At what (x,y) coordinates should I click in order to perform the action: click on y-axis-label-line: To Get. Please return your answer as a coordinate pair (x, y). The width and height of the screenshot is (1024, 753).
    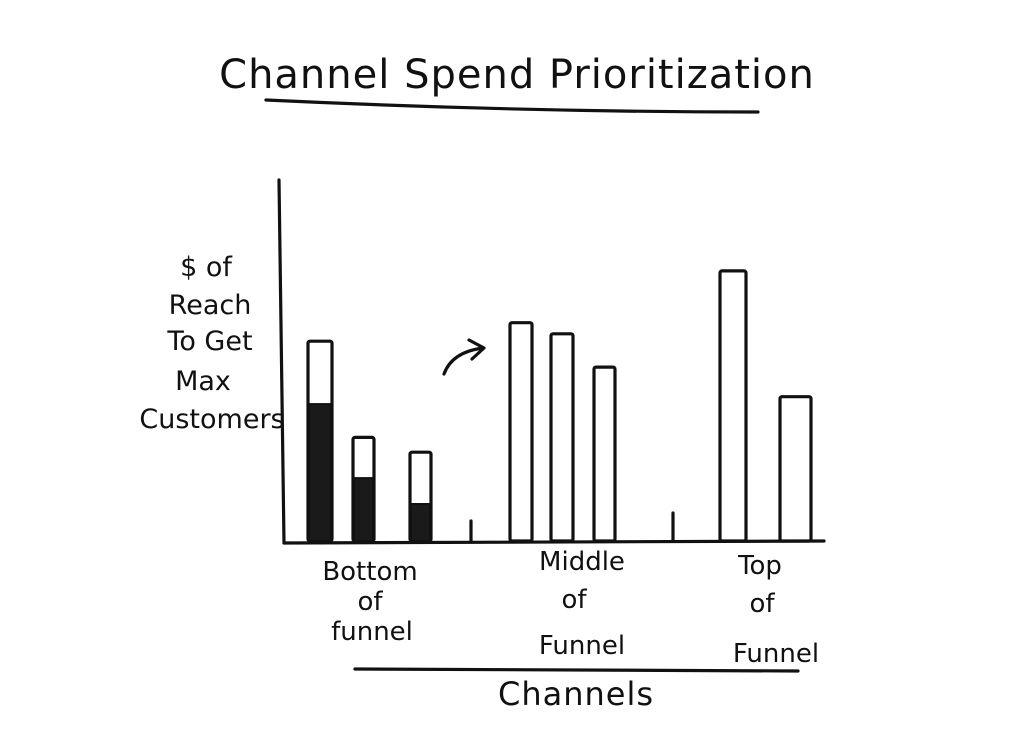
    Looking at the image, I should click on (209, 341).